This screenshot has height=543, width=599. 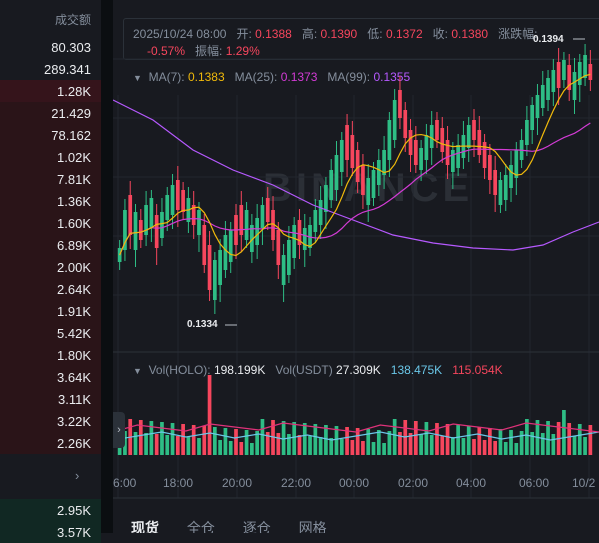 What do you see at coordinates (50, 377) in the screenshot?
I see `orderbook-row: 3.64K` at bounding box center [50, 377].